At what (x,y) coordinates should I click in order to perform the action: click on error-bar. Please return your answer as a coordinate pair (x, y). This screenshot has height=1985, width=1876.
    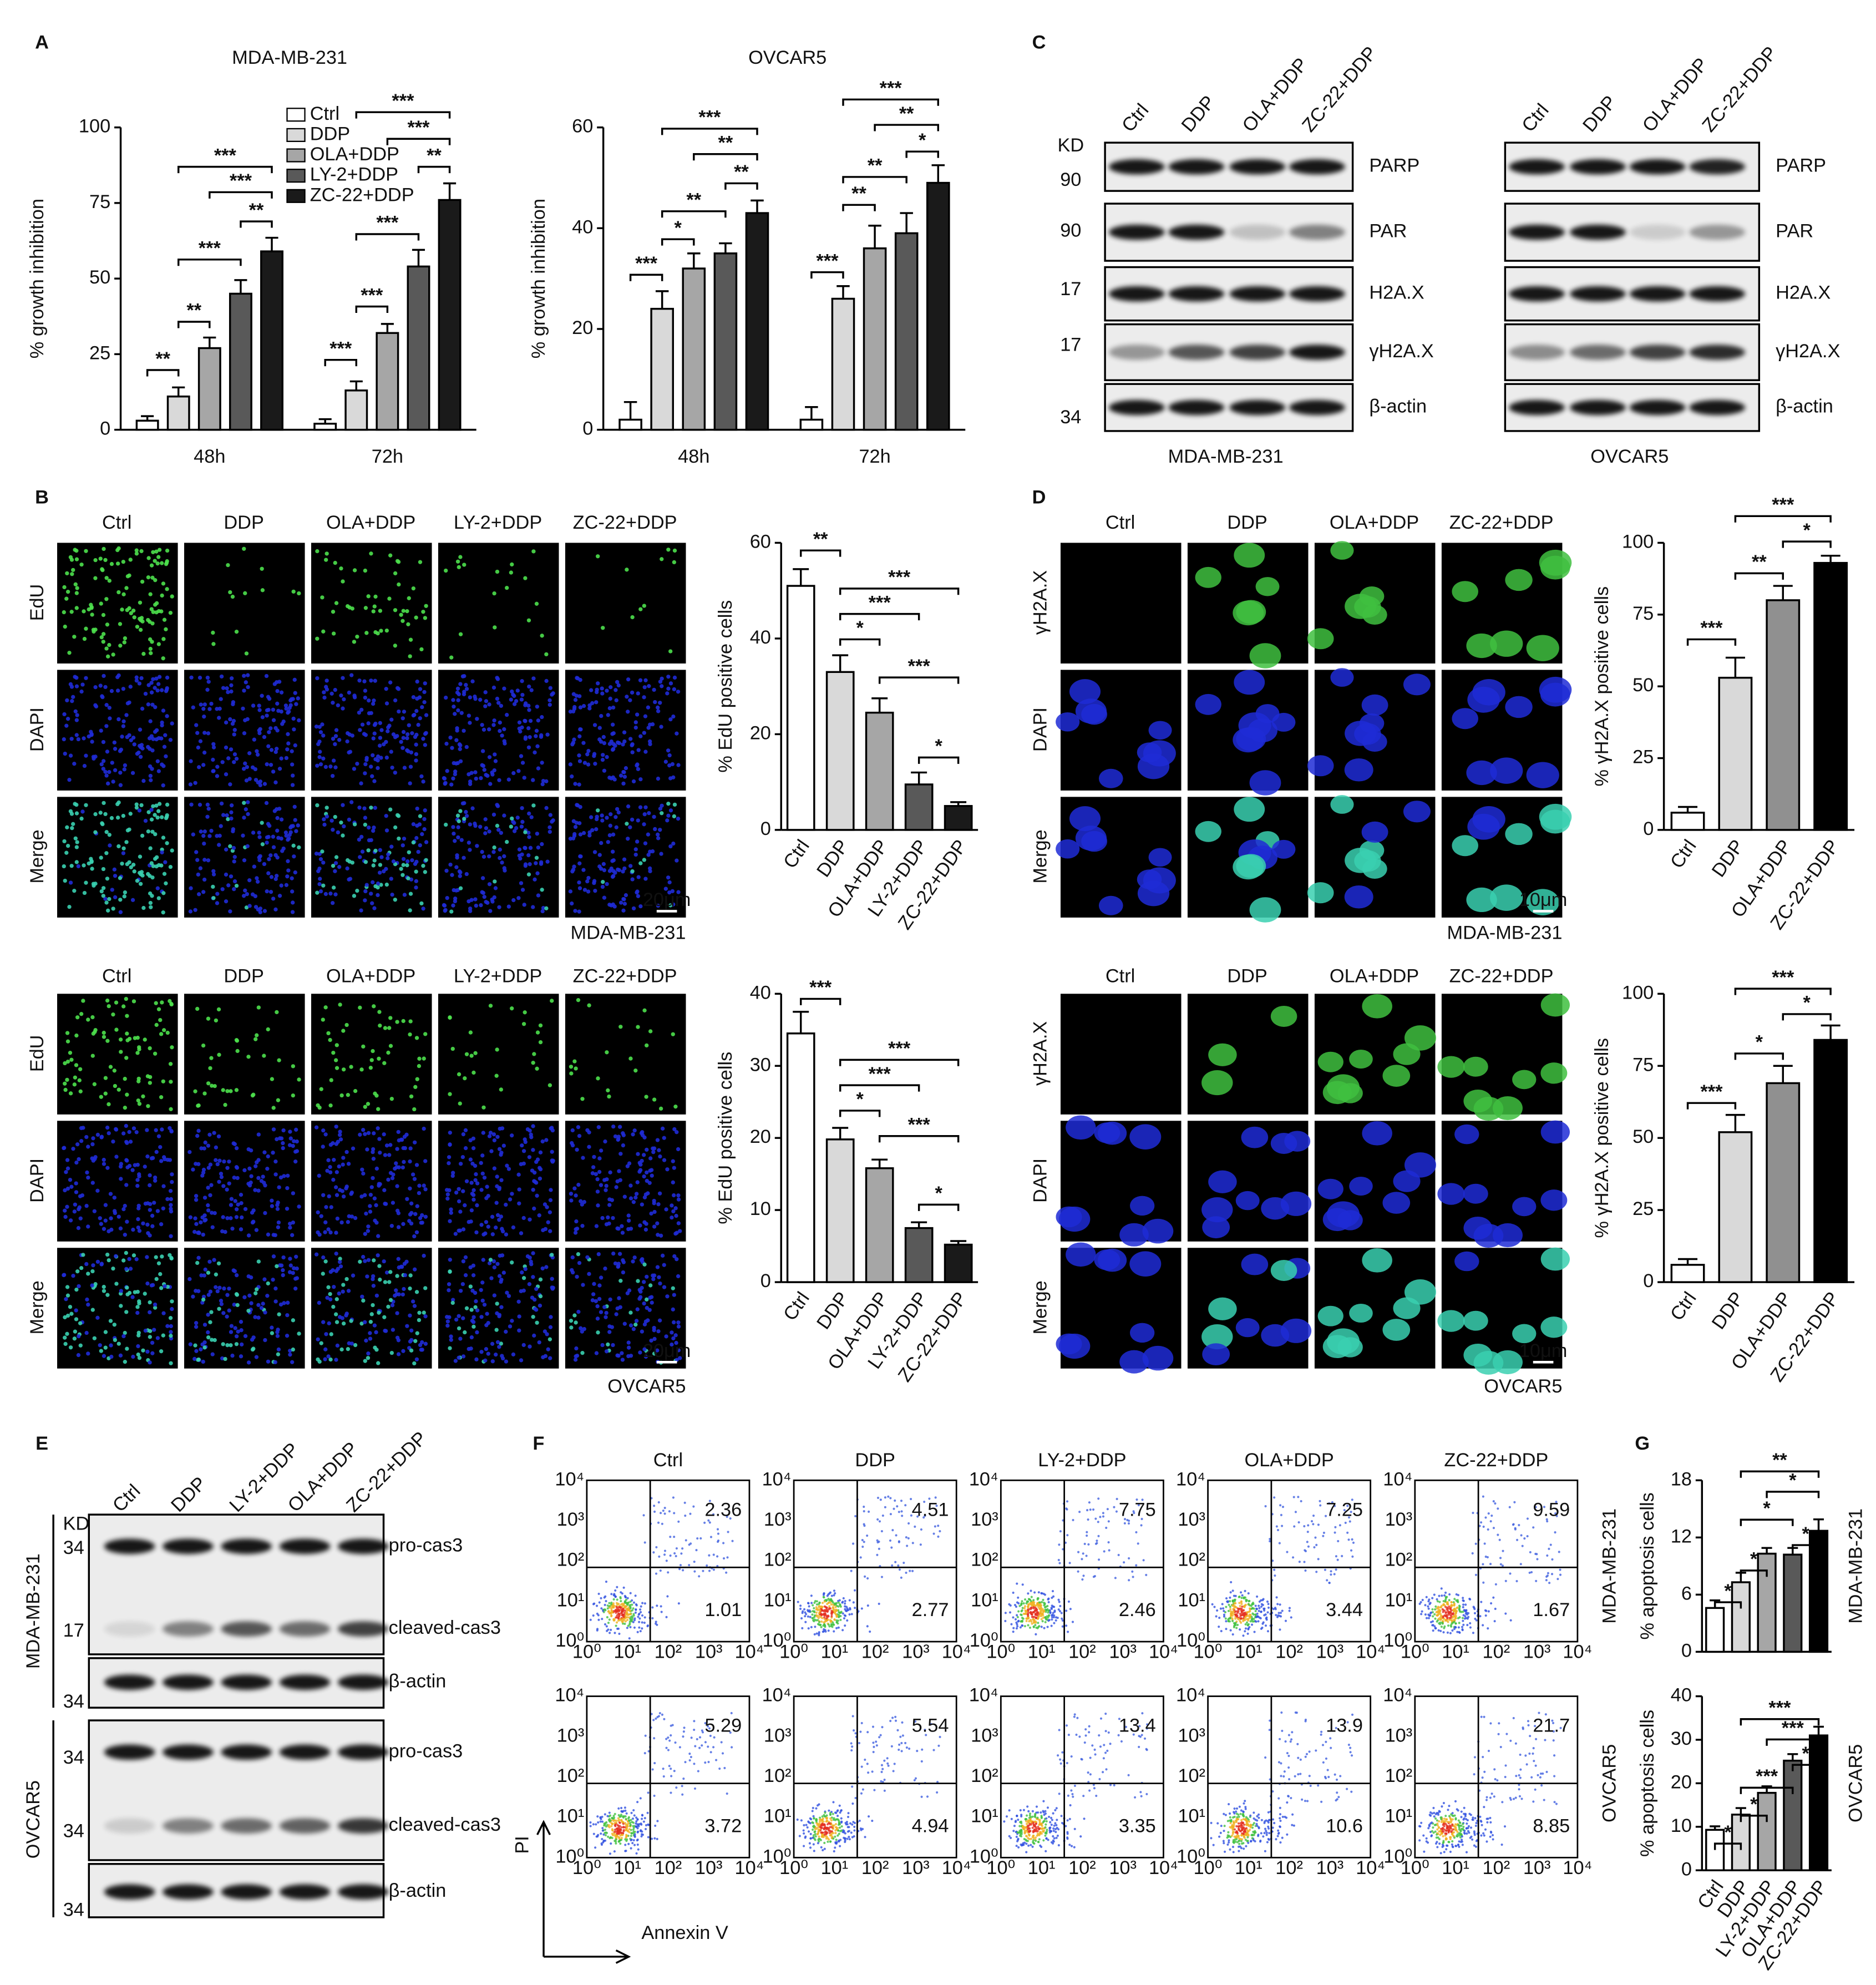
    Looking at the image, I should click on (1783, 592).